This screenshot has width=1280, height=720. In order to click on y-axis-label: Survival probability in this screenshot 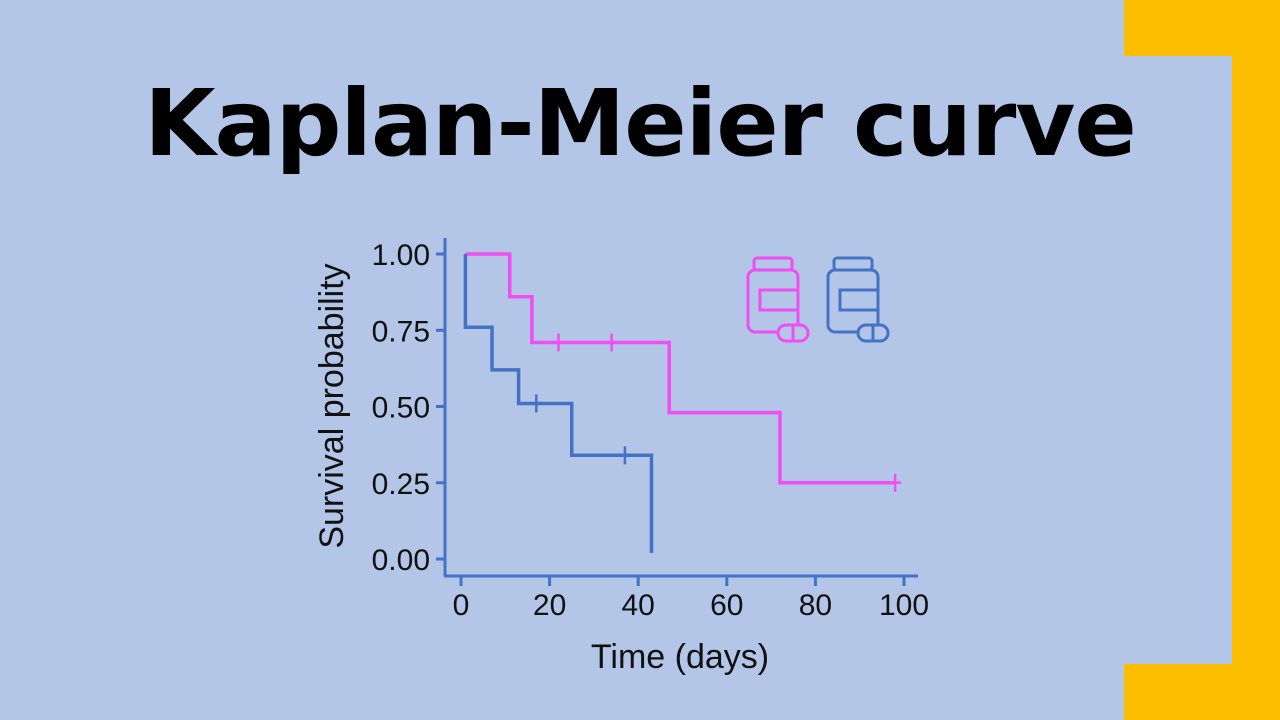, I will do `click(332, 405)`.